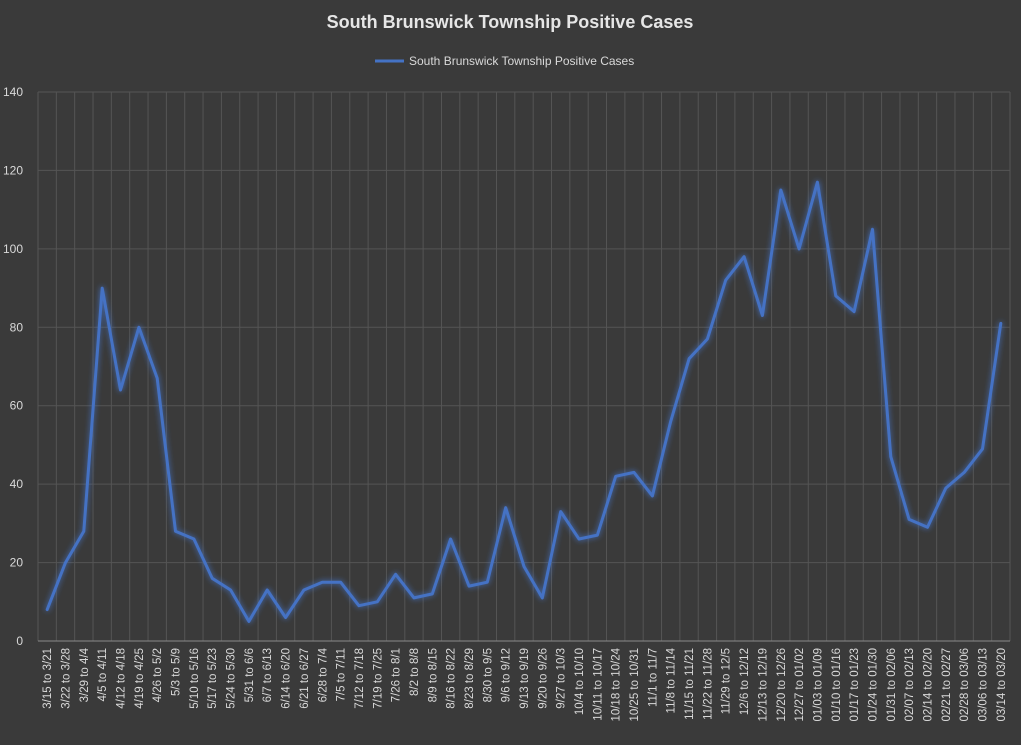 The image size is (1021, 745). I want to click on x-tick-label: 10/18 to 10/24, so click(617, 684).